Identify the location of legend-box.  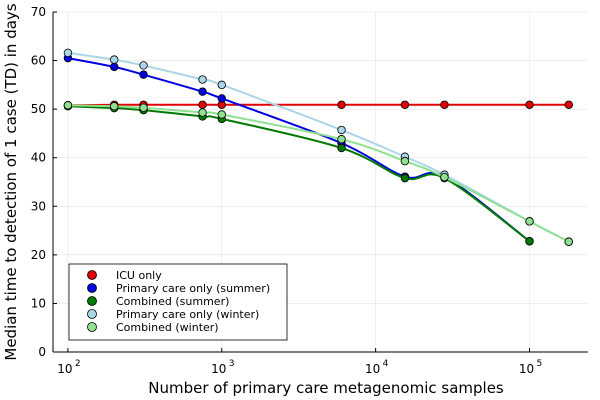
(178, 302).